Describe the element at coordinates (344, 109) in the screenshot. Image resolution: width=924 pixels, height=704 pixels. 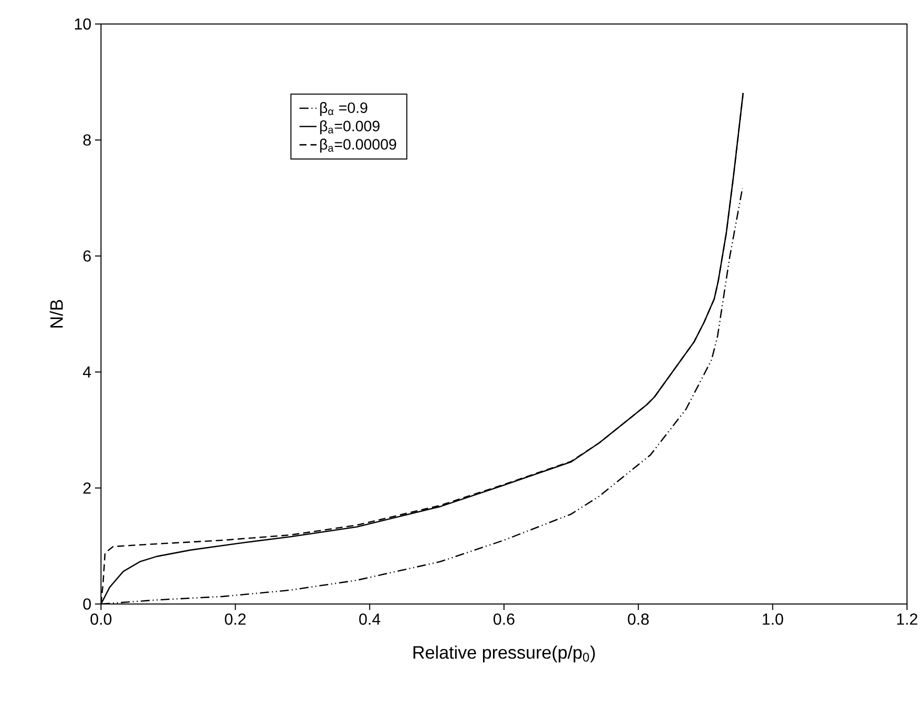
I see `legend-label: β$_{α}$ =0.9` at that location.